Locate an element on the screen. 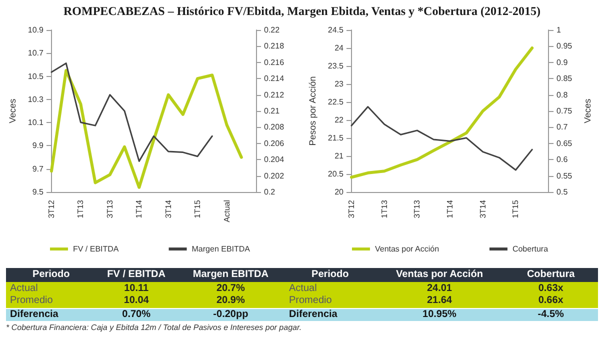 Image resolution: width=604 pixels, height=346 pixels. y2-tick-label: 0.55 is located at coordinates (564, 175).